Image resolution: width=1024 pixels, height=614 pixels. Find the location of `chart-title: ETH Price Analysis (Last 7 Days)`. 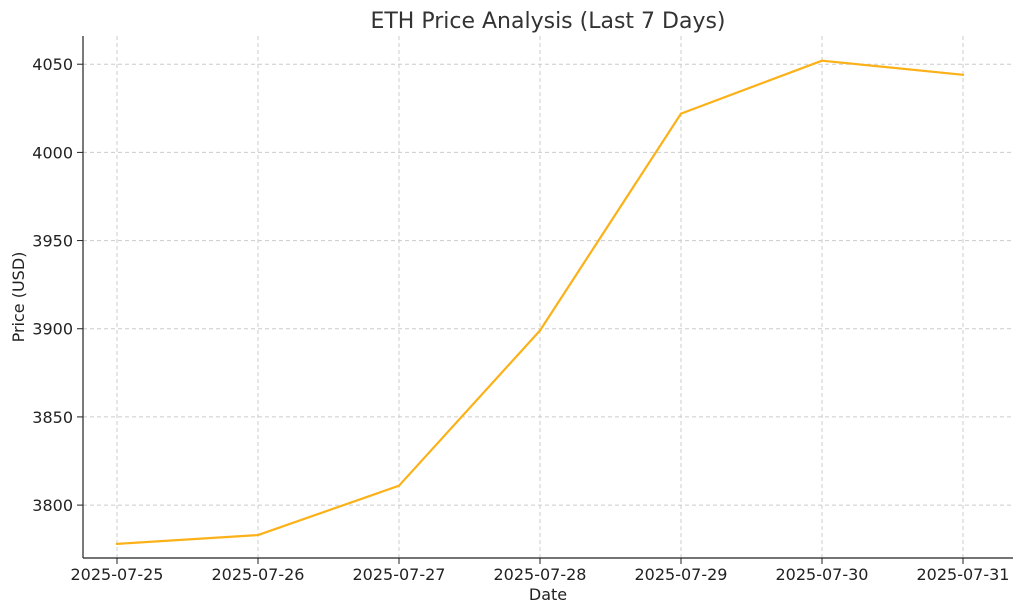

chart-title: ETH Price Analysis (Last 7 Days) is located at coordinates (547, 21).